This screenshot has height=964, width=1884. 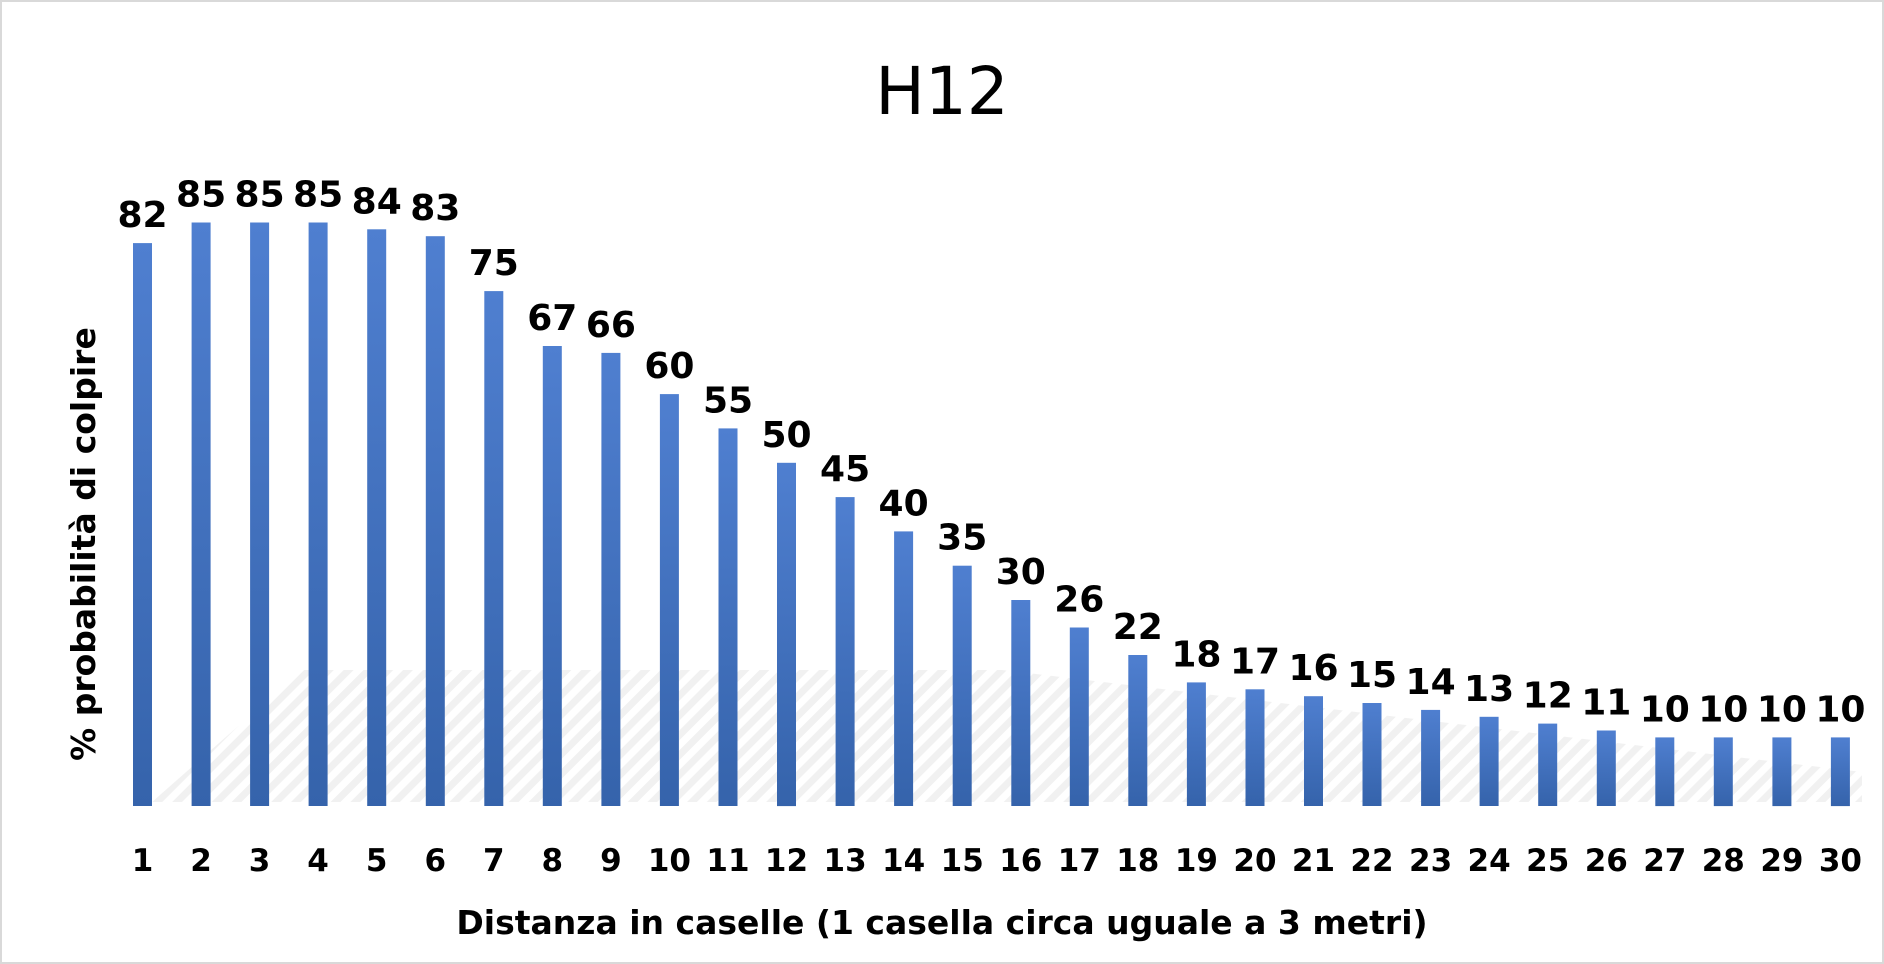 I want to click on x-tick-label-25: 25, so click(x=1547, y=861).